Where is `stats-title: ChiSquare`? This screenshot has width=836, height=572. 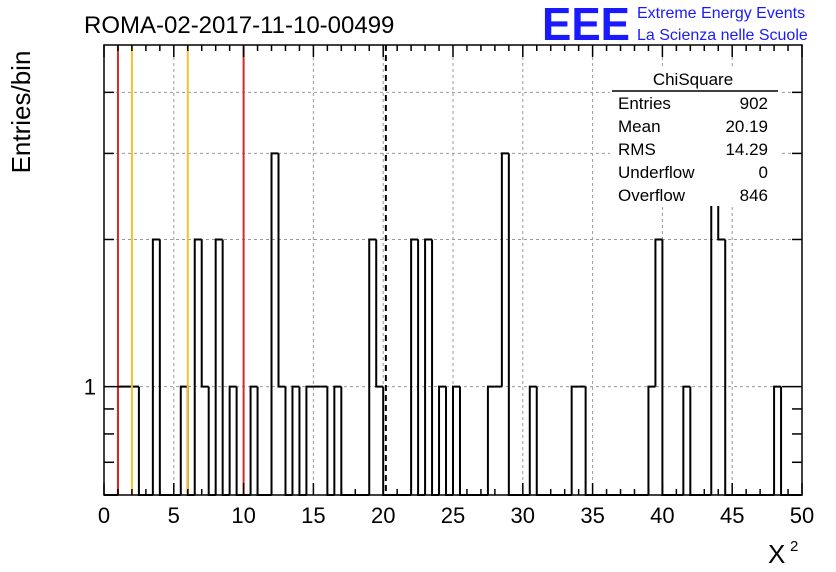
stats-title: ChiSquare is located at coordinates (693, 79).